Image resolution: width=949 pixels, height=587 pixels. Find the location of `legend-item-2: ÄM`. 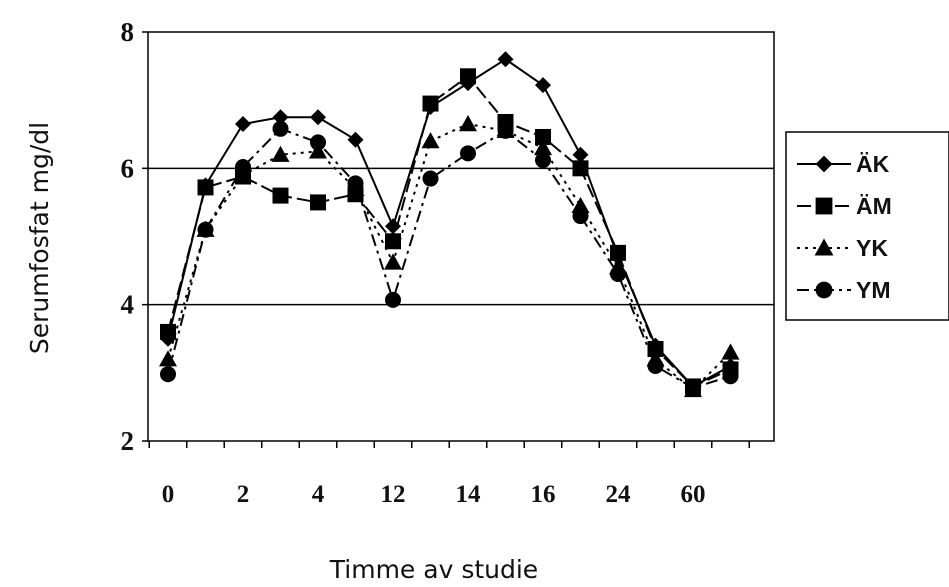

legend-item-2: ÄM is located at coordinates (844, 206).